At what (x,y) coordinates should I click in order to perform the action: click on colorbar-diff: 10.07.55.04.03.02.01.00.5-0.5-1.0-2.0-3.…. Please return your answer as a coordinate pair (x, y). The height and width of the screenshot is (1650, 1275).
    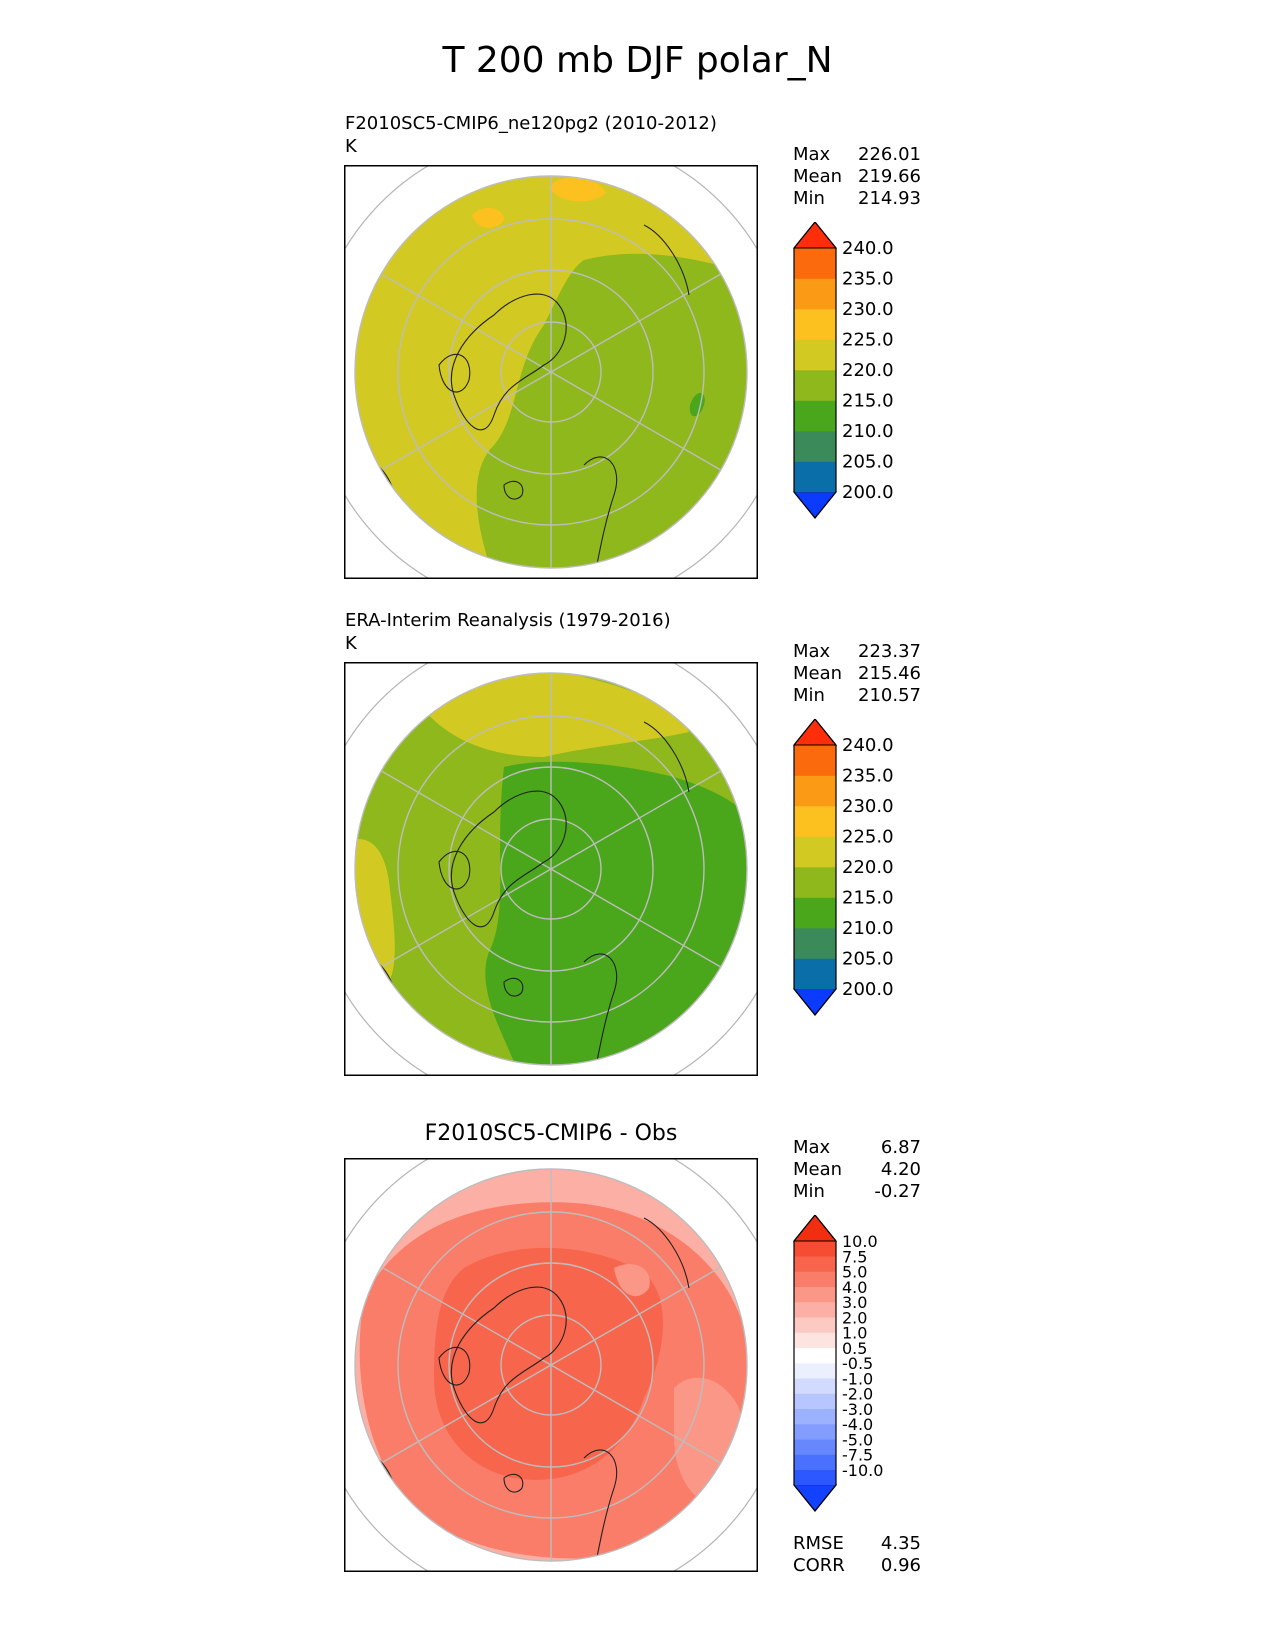
    Looking at the image, I should click on (837, 1363).